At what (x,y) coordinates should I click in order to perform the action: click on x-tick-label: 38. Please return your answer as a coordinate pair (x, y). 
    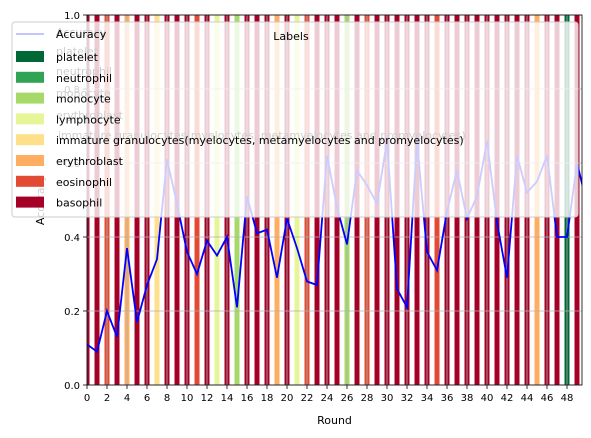
    Looking at the image, I should click on (467, 398).